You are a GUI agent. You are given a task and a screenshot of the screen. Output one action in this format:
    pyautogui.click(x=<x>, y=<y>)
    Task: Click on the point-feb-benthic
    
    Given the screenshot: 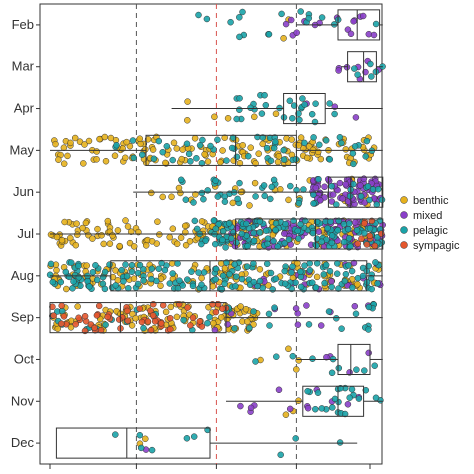 What is the action you would take?
    pyautogui.click(x=283, y=38)
    